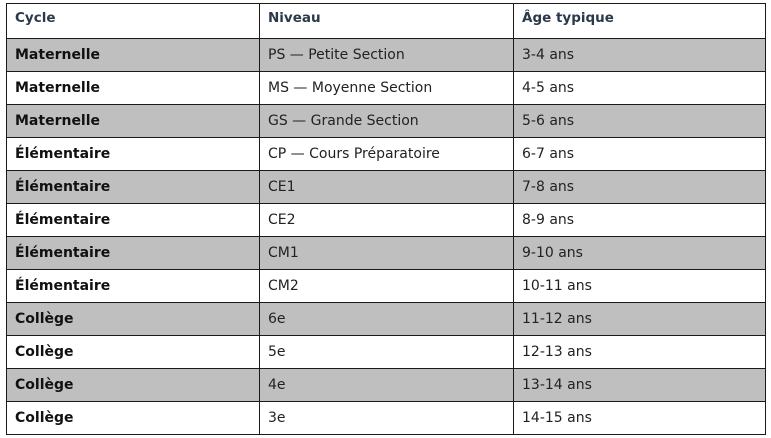 This screenshot has width=771, height=438. What do you see at coordinates (639, 220) in the screenshot?
I see `cell-age: 8-9 ans` at bounding box center [639, 220].